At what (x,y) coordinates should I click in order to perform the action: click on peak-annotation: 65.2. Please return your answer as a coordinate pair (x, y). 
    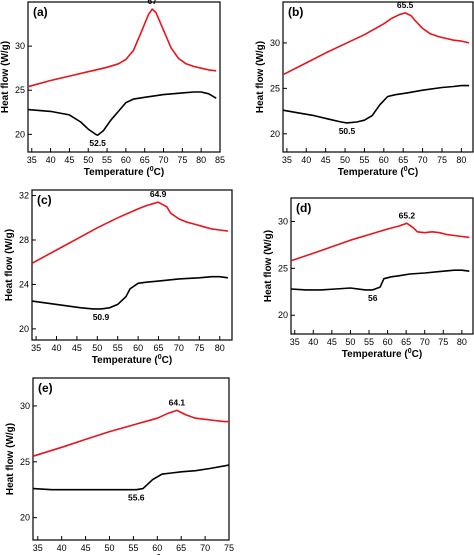
    Looking at the image, I should click on (407, 215).